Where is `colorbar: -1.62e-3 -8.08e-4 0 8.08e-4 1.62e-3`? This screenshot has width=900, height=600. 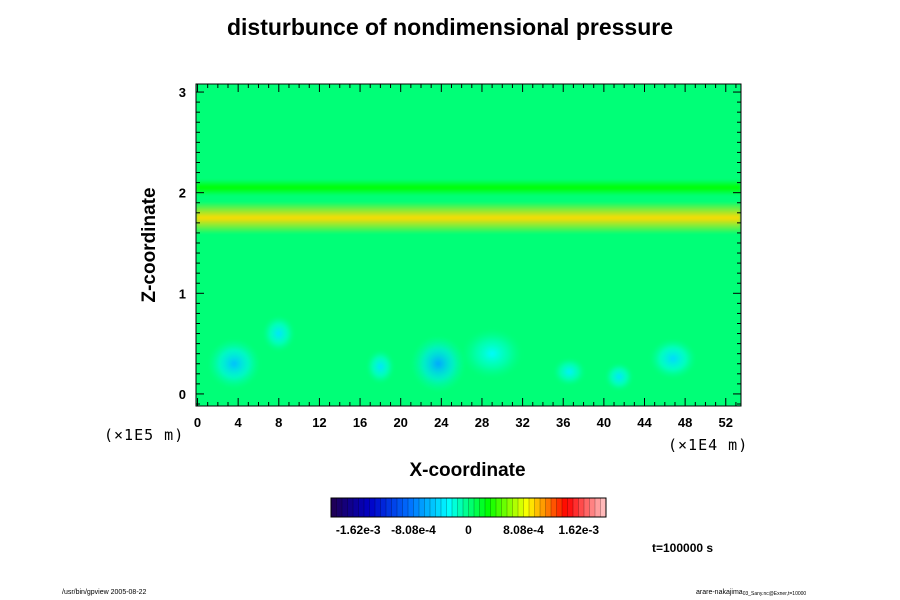 colorbar: -1.62e-3 -8.08e-4 0 8.08e-4 1.62e-3 is located at coordinates (468, 517).